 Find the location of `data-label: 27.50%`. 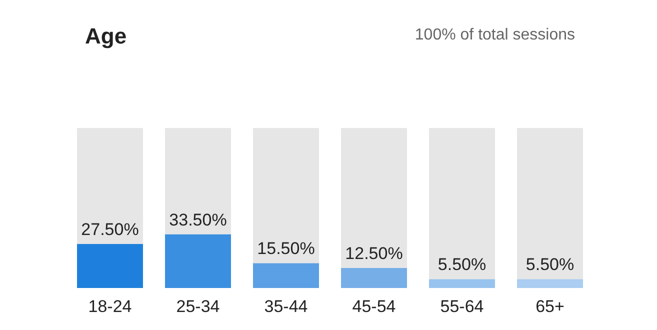

data-label: 27.50% is located at coordinates (110, 229).